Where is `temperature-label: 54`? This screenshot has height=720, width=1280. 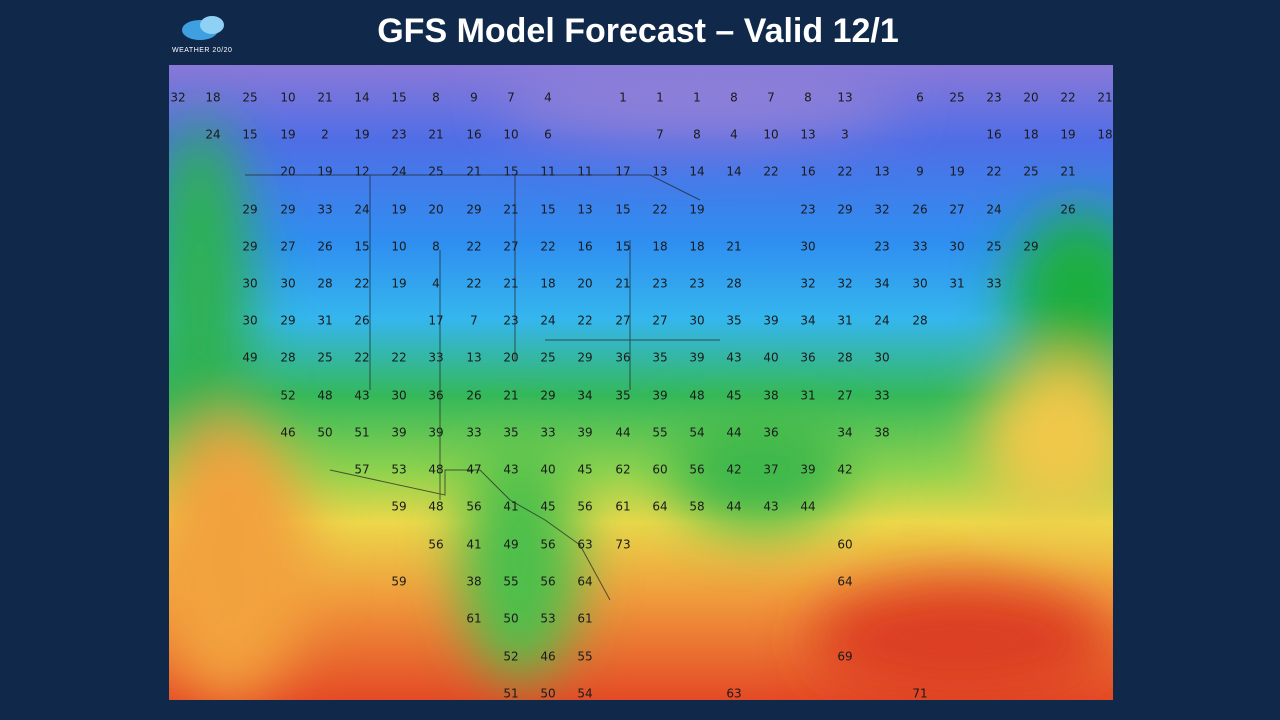 temperature-label: 54 is located at coordinates (584, 694).